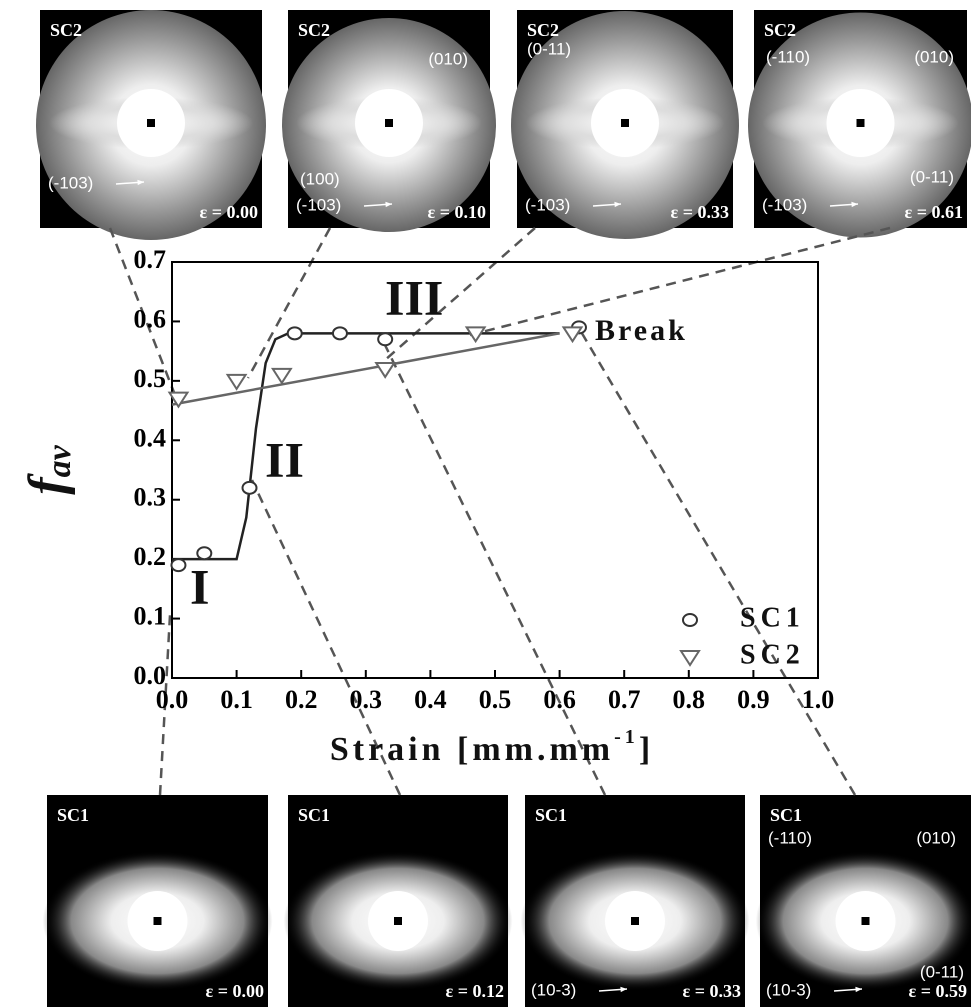  Describe the element at coordinates (753, 699) in the screenshot. I see `x-tick-label: 0.9` at that location.